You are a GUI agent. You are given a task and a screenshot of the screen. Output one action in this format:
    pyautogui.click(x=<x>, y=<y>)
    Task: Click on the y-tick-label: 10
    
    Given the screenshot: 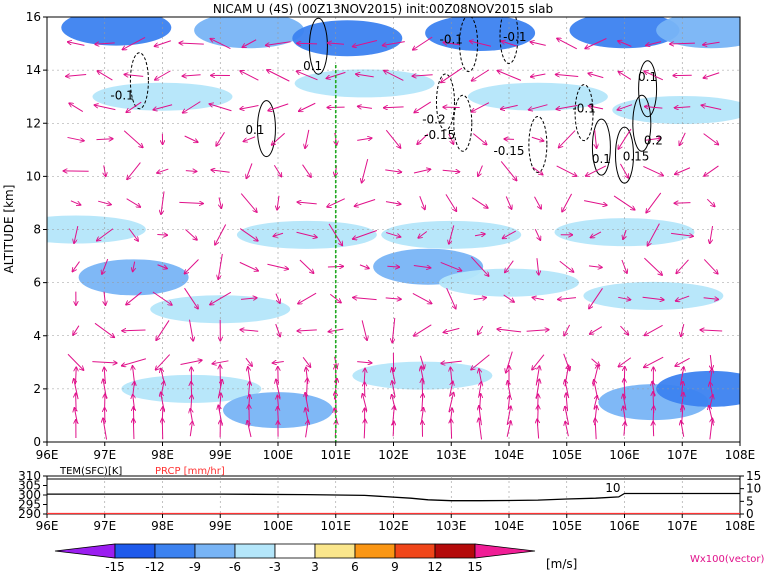 What is the action you would take?
    pyautogui.click(x=33, y=176)
    